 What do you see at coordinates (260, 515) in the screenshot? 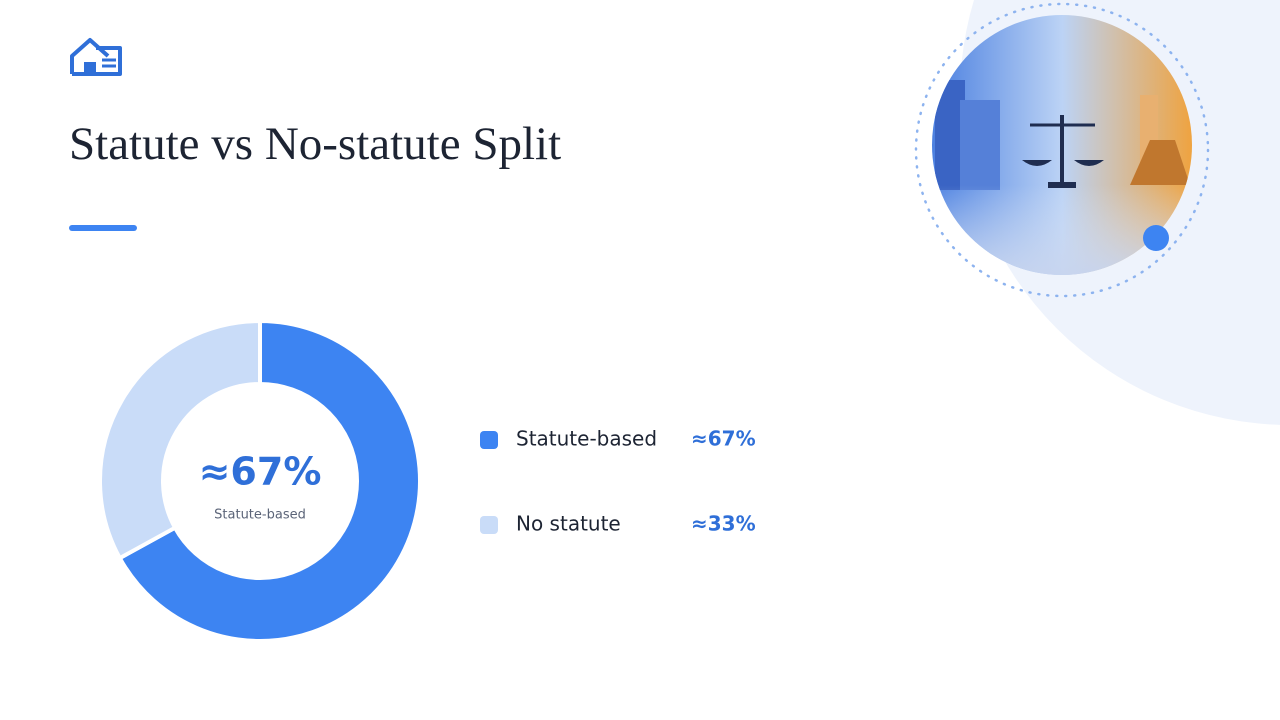
I see `center-label: Statute-based` at bounding box center [260, 515].